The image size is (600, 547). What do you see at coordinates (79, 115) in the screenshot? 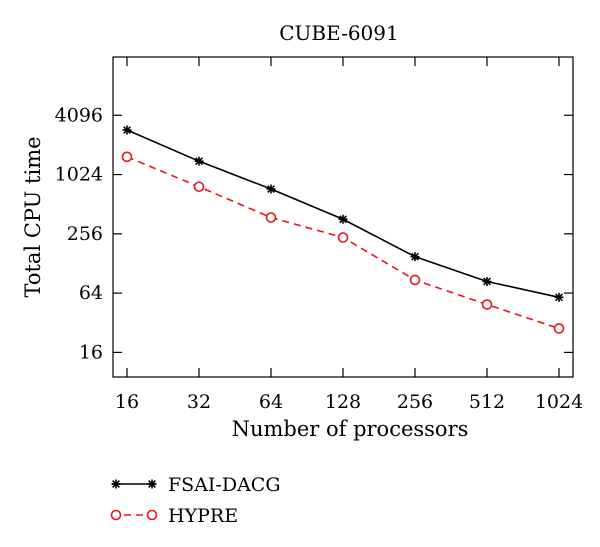
I see `y-tick-label: 4096` at bounding box center [79, 115].